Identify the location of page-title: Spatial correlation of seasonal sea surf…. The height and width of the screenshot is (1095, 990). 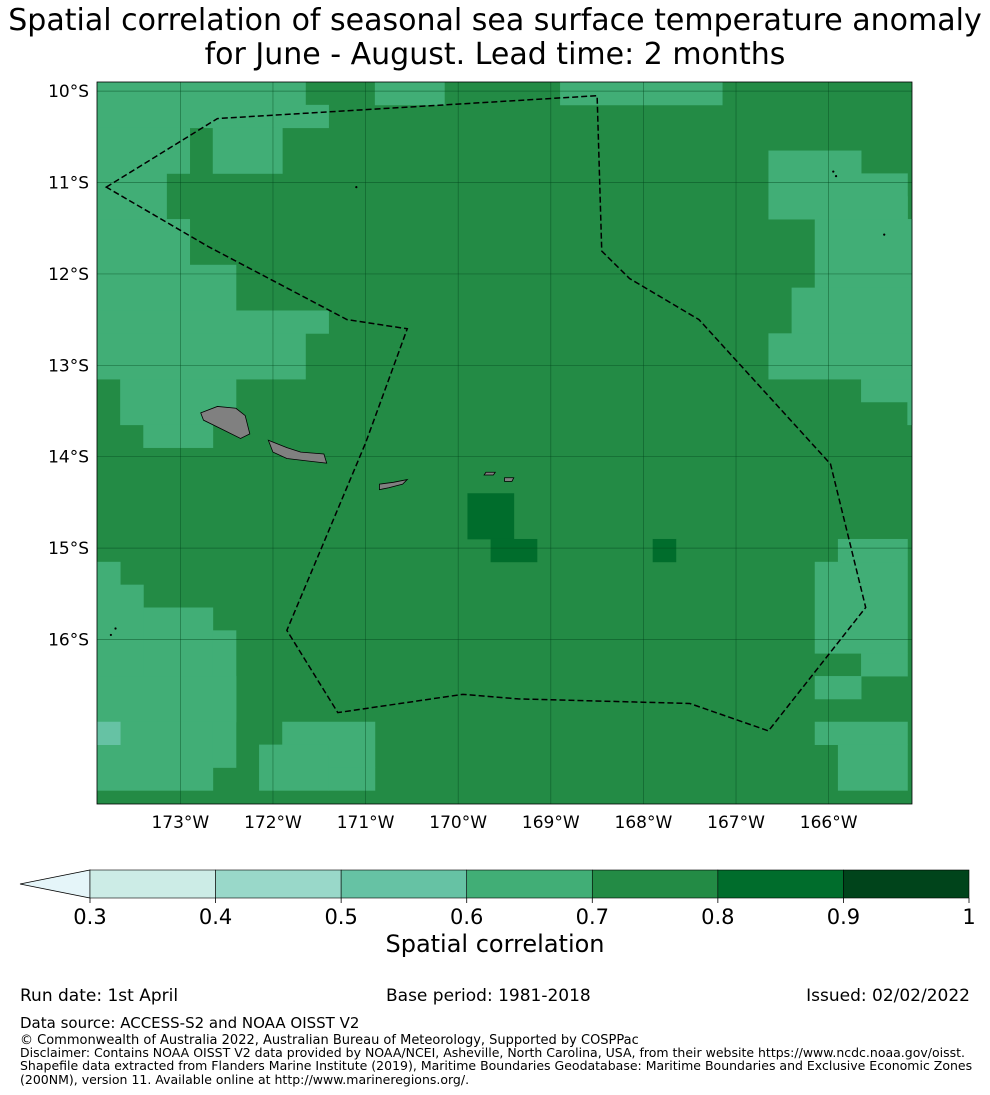
(495, 38).